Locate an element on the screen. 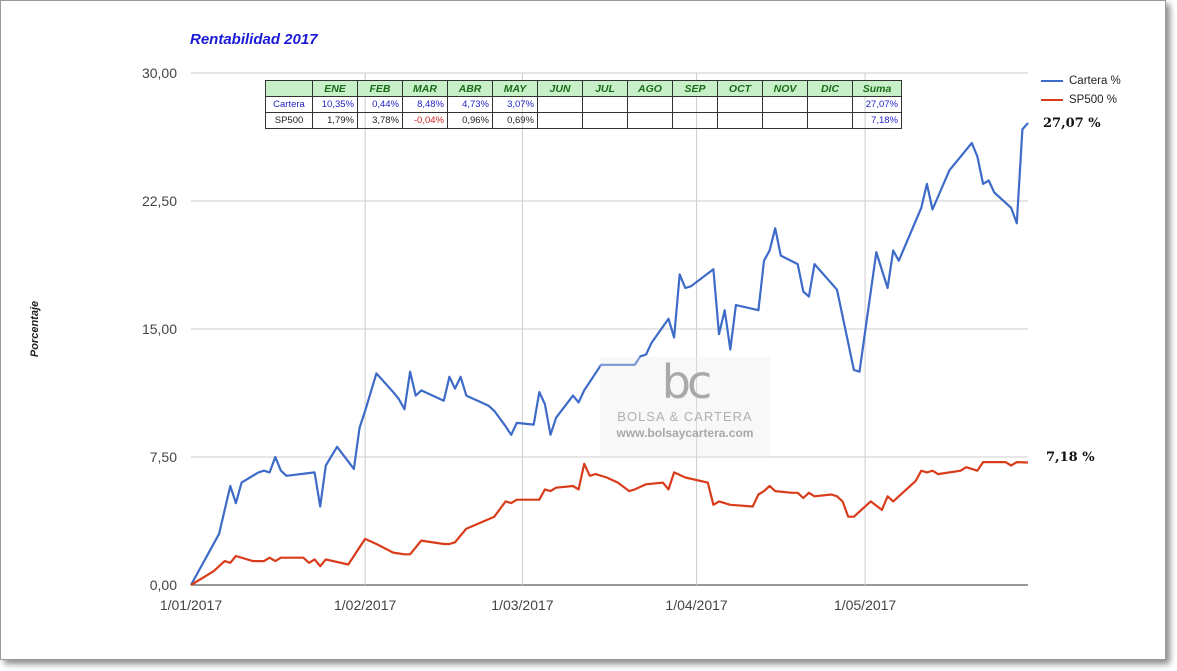 Image resolution: width=1177 pixels, height=671 pixels. watermark: bc BOLSA & CARTERA www.bolsaycartera.com is located at coordinates (685, 407).